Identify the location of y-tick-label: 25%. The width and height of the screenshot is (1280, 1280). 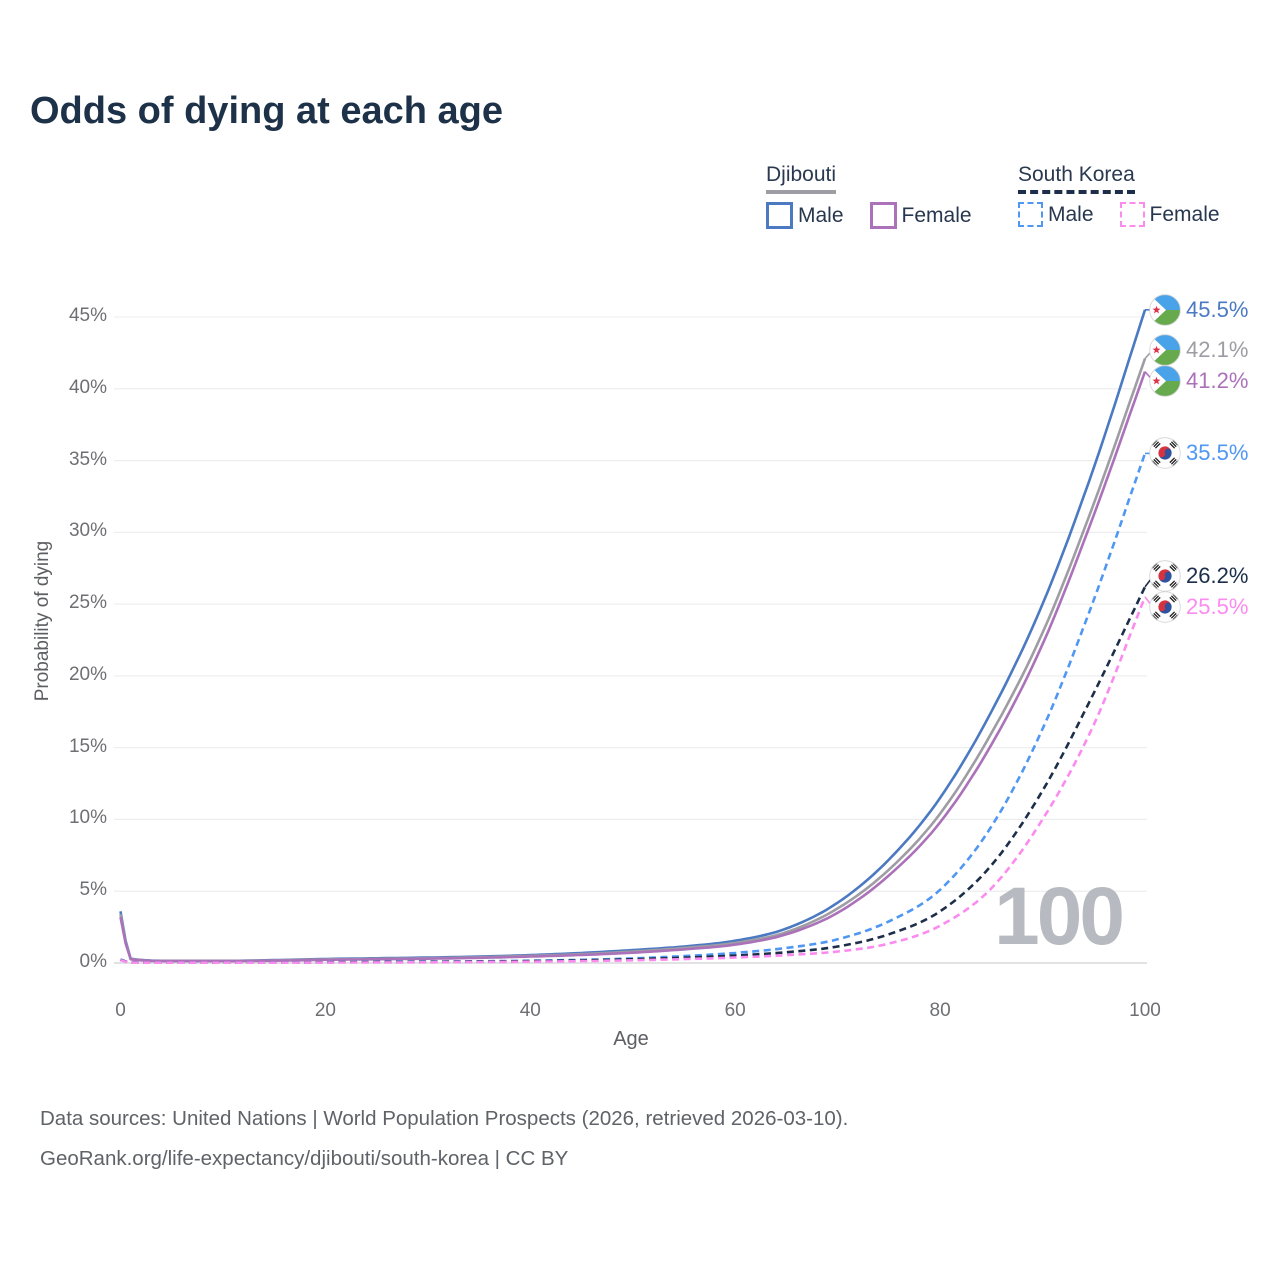
(87, 603).